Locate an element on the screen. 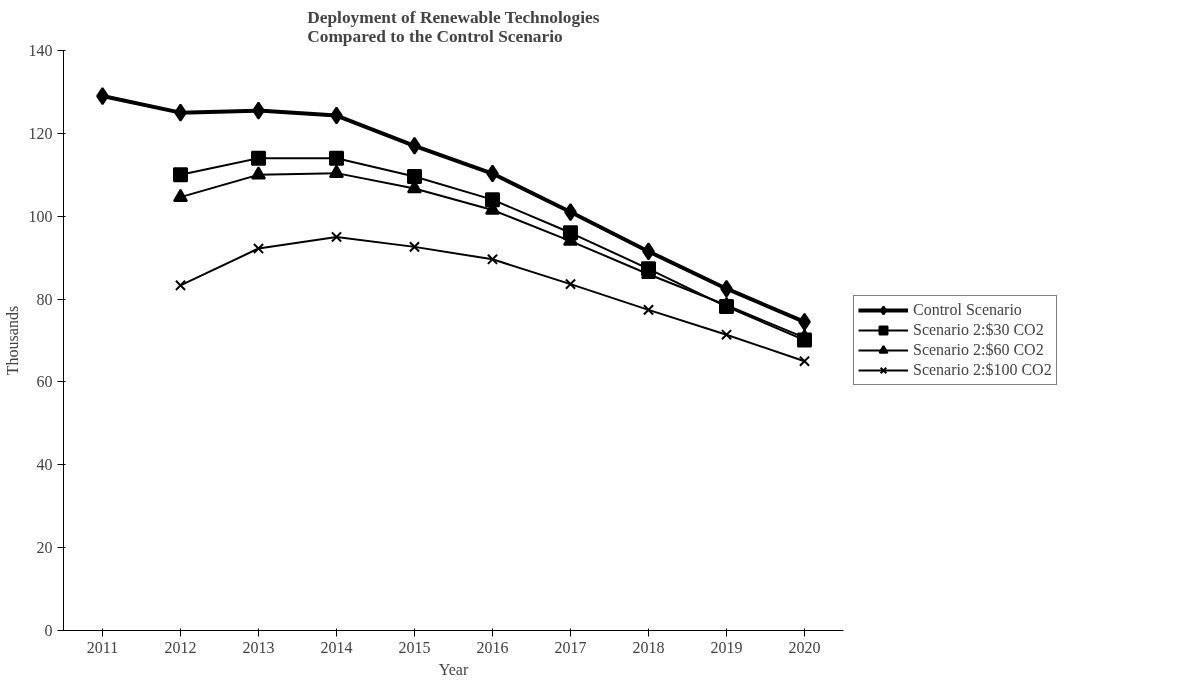  y-axis-title: Thousands is located at coordinates (12, 340).